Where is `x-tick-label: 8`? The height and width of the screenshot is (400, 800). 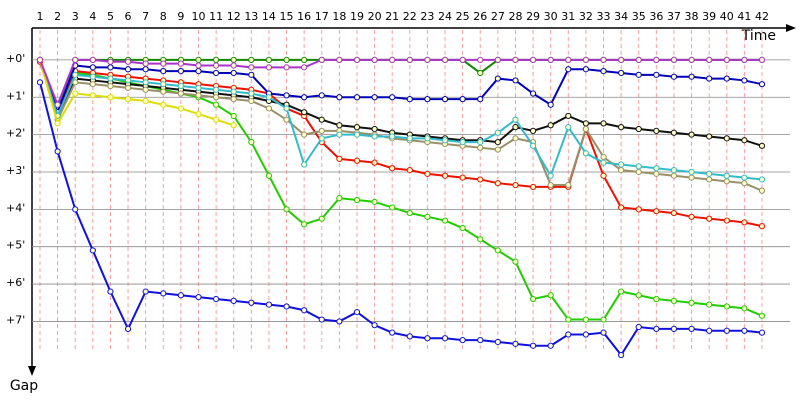
x-tick-label: 8 is located at coordinates (163, 16).